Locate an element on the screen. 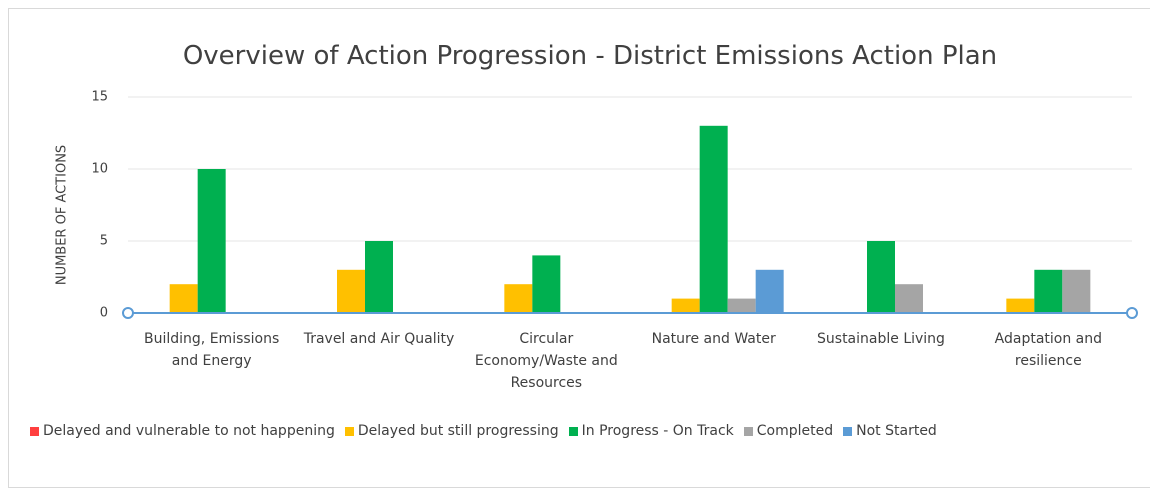 The height and width of the screenshot is (497, 1150). y-axis-label: NUMBER OF ACTIONS is located at coordinates (62, 215).